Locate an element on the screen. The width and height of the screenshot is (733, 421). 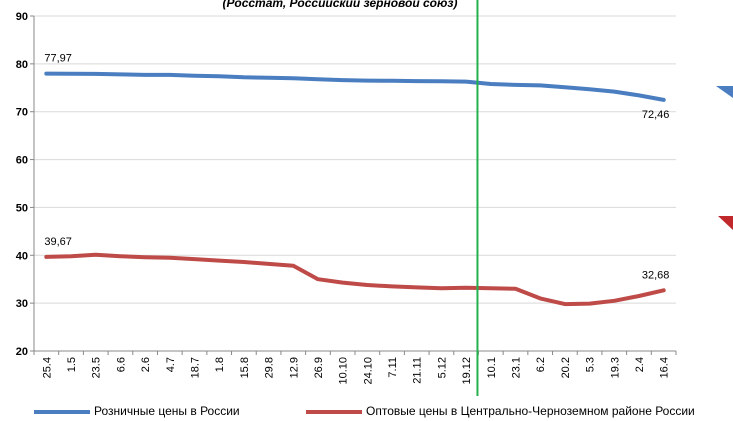
x-tick-label: 2.4 is located at coordinates (640, 364).